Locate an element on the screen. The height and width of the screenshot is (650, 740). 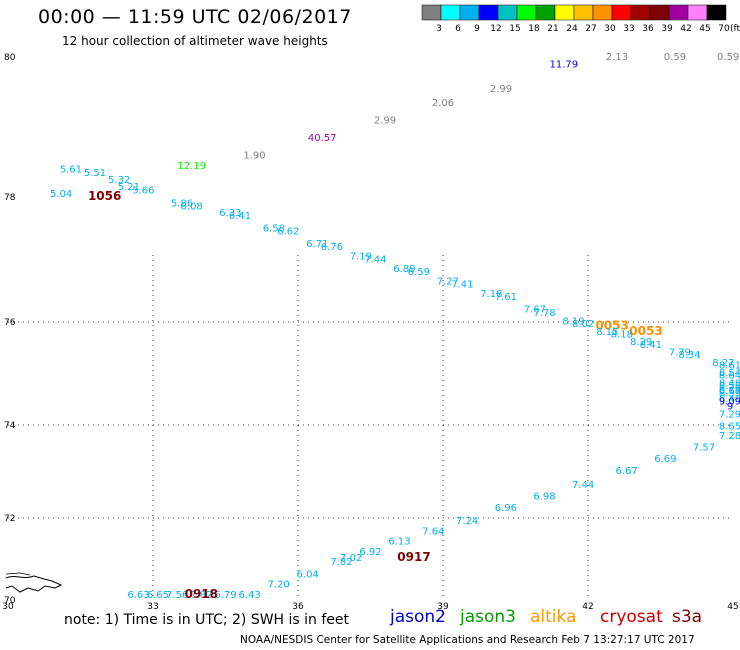
wave-height-label: 5.66 is located at coordinates (143, 191).